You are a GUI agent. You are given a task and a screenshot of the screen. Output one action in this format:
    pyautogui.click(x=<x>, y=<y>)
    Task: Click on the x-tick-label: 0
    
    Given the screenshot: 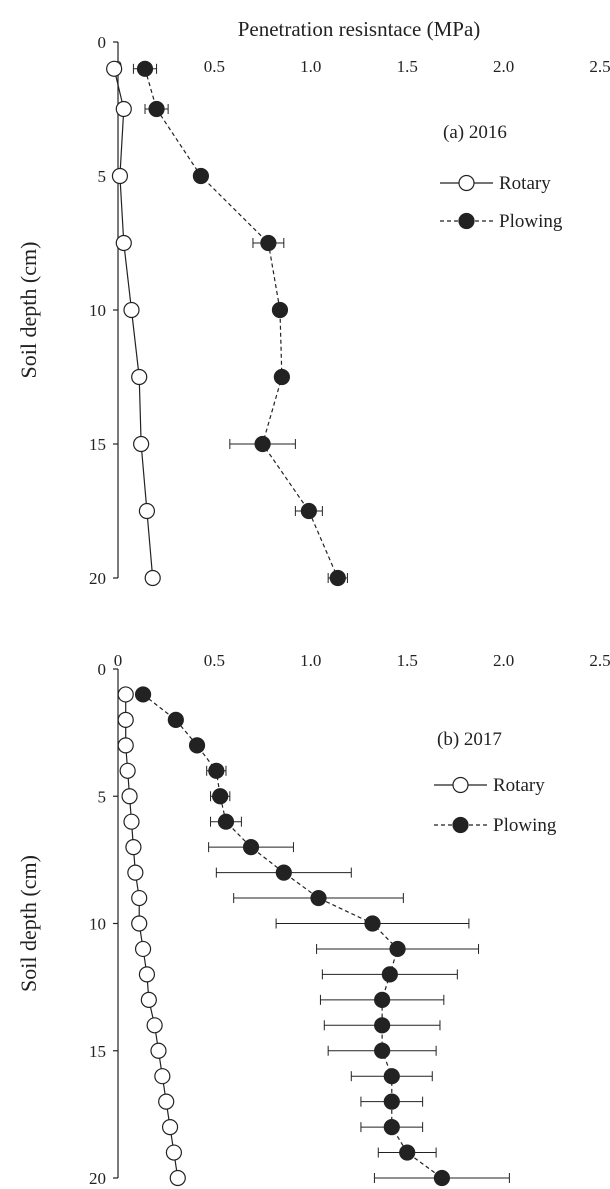 What is the action you would take?
    pyautogui.click(x=118, y=660)
    